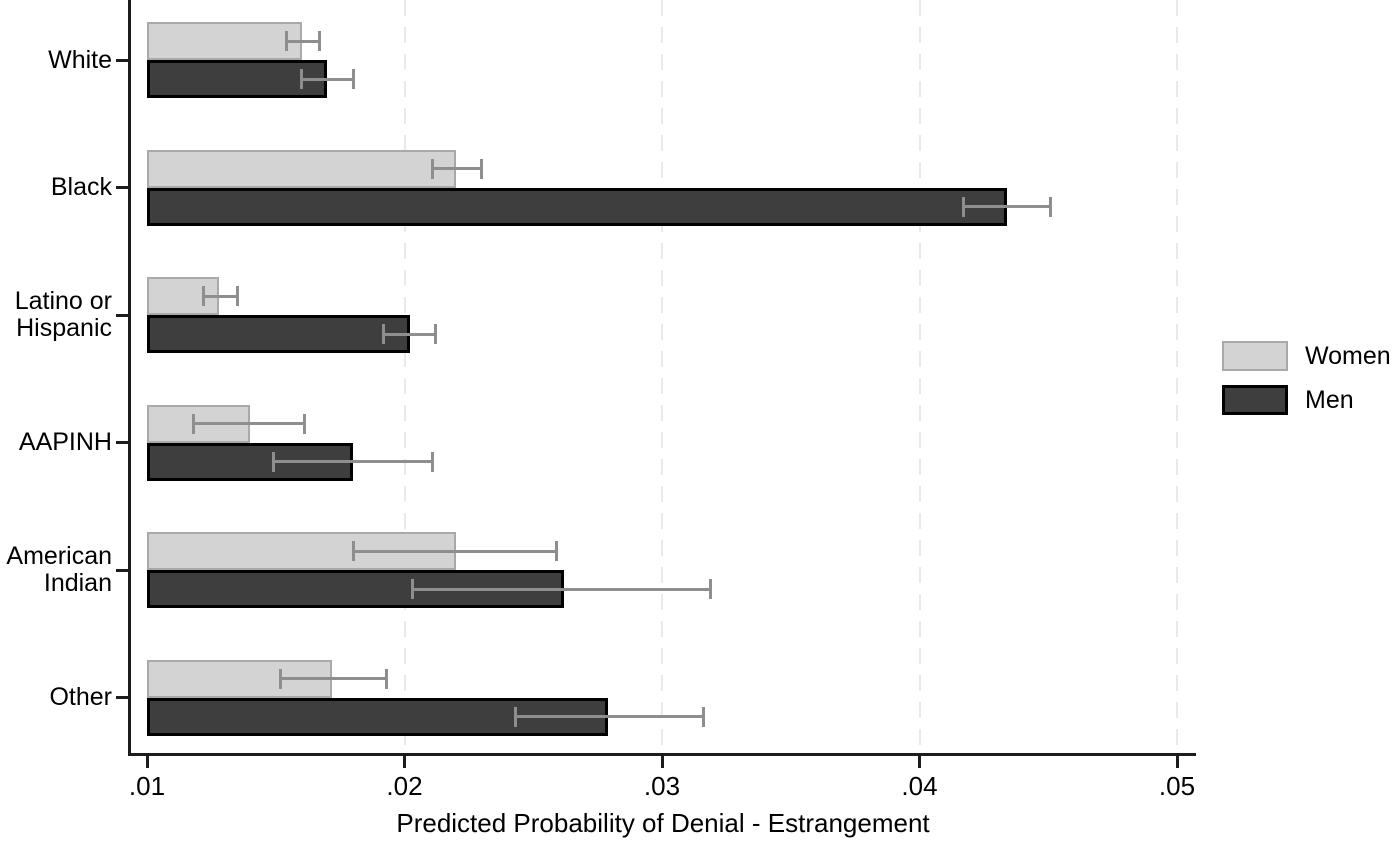  Describe the element at coordinates (122, 315) in the screenshot. I see `y-tick-latino-or-hispanic` at that location.